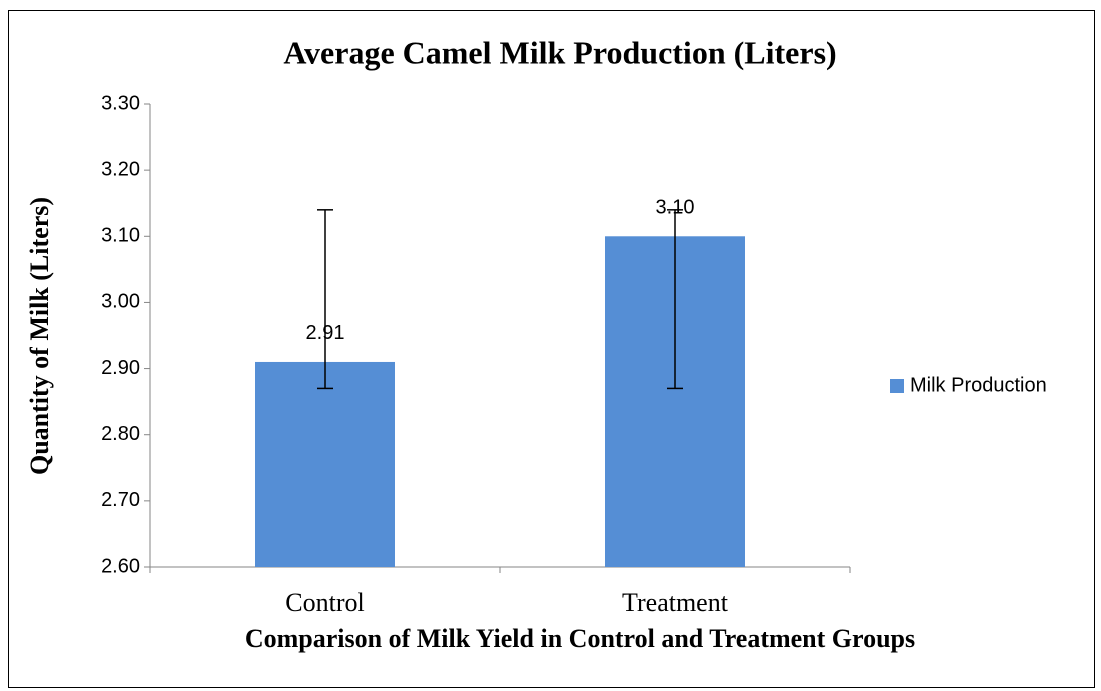 The image size is (1101, 691). I want to click on y-tick-label: 3.30, so click(120, 103).